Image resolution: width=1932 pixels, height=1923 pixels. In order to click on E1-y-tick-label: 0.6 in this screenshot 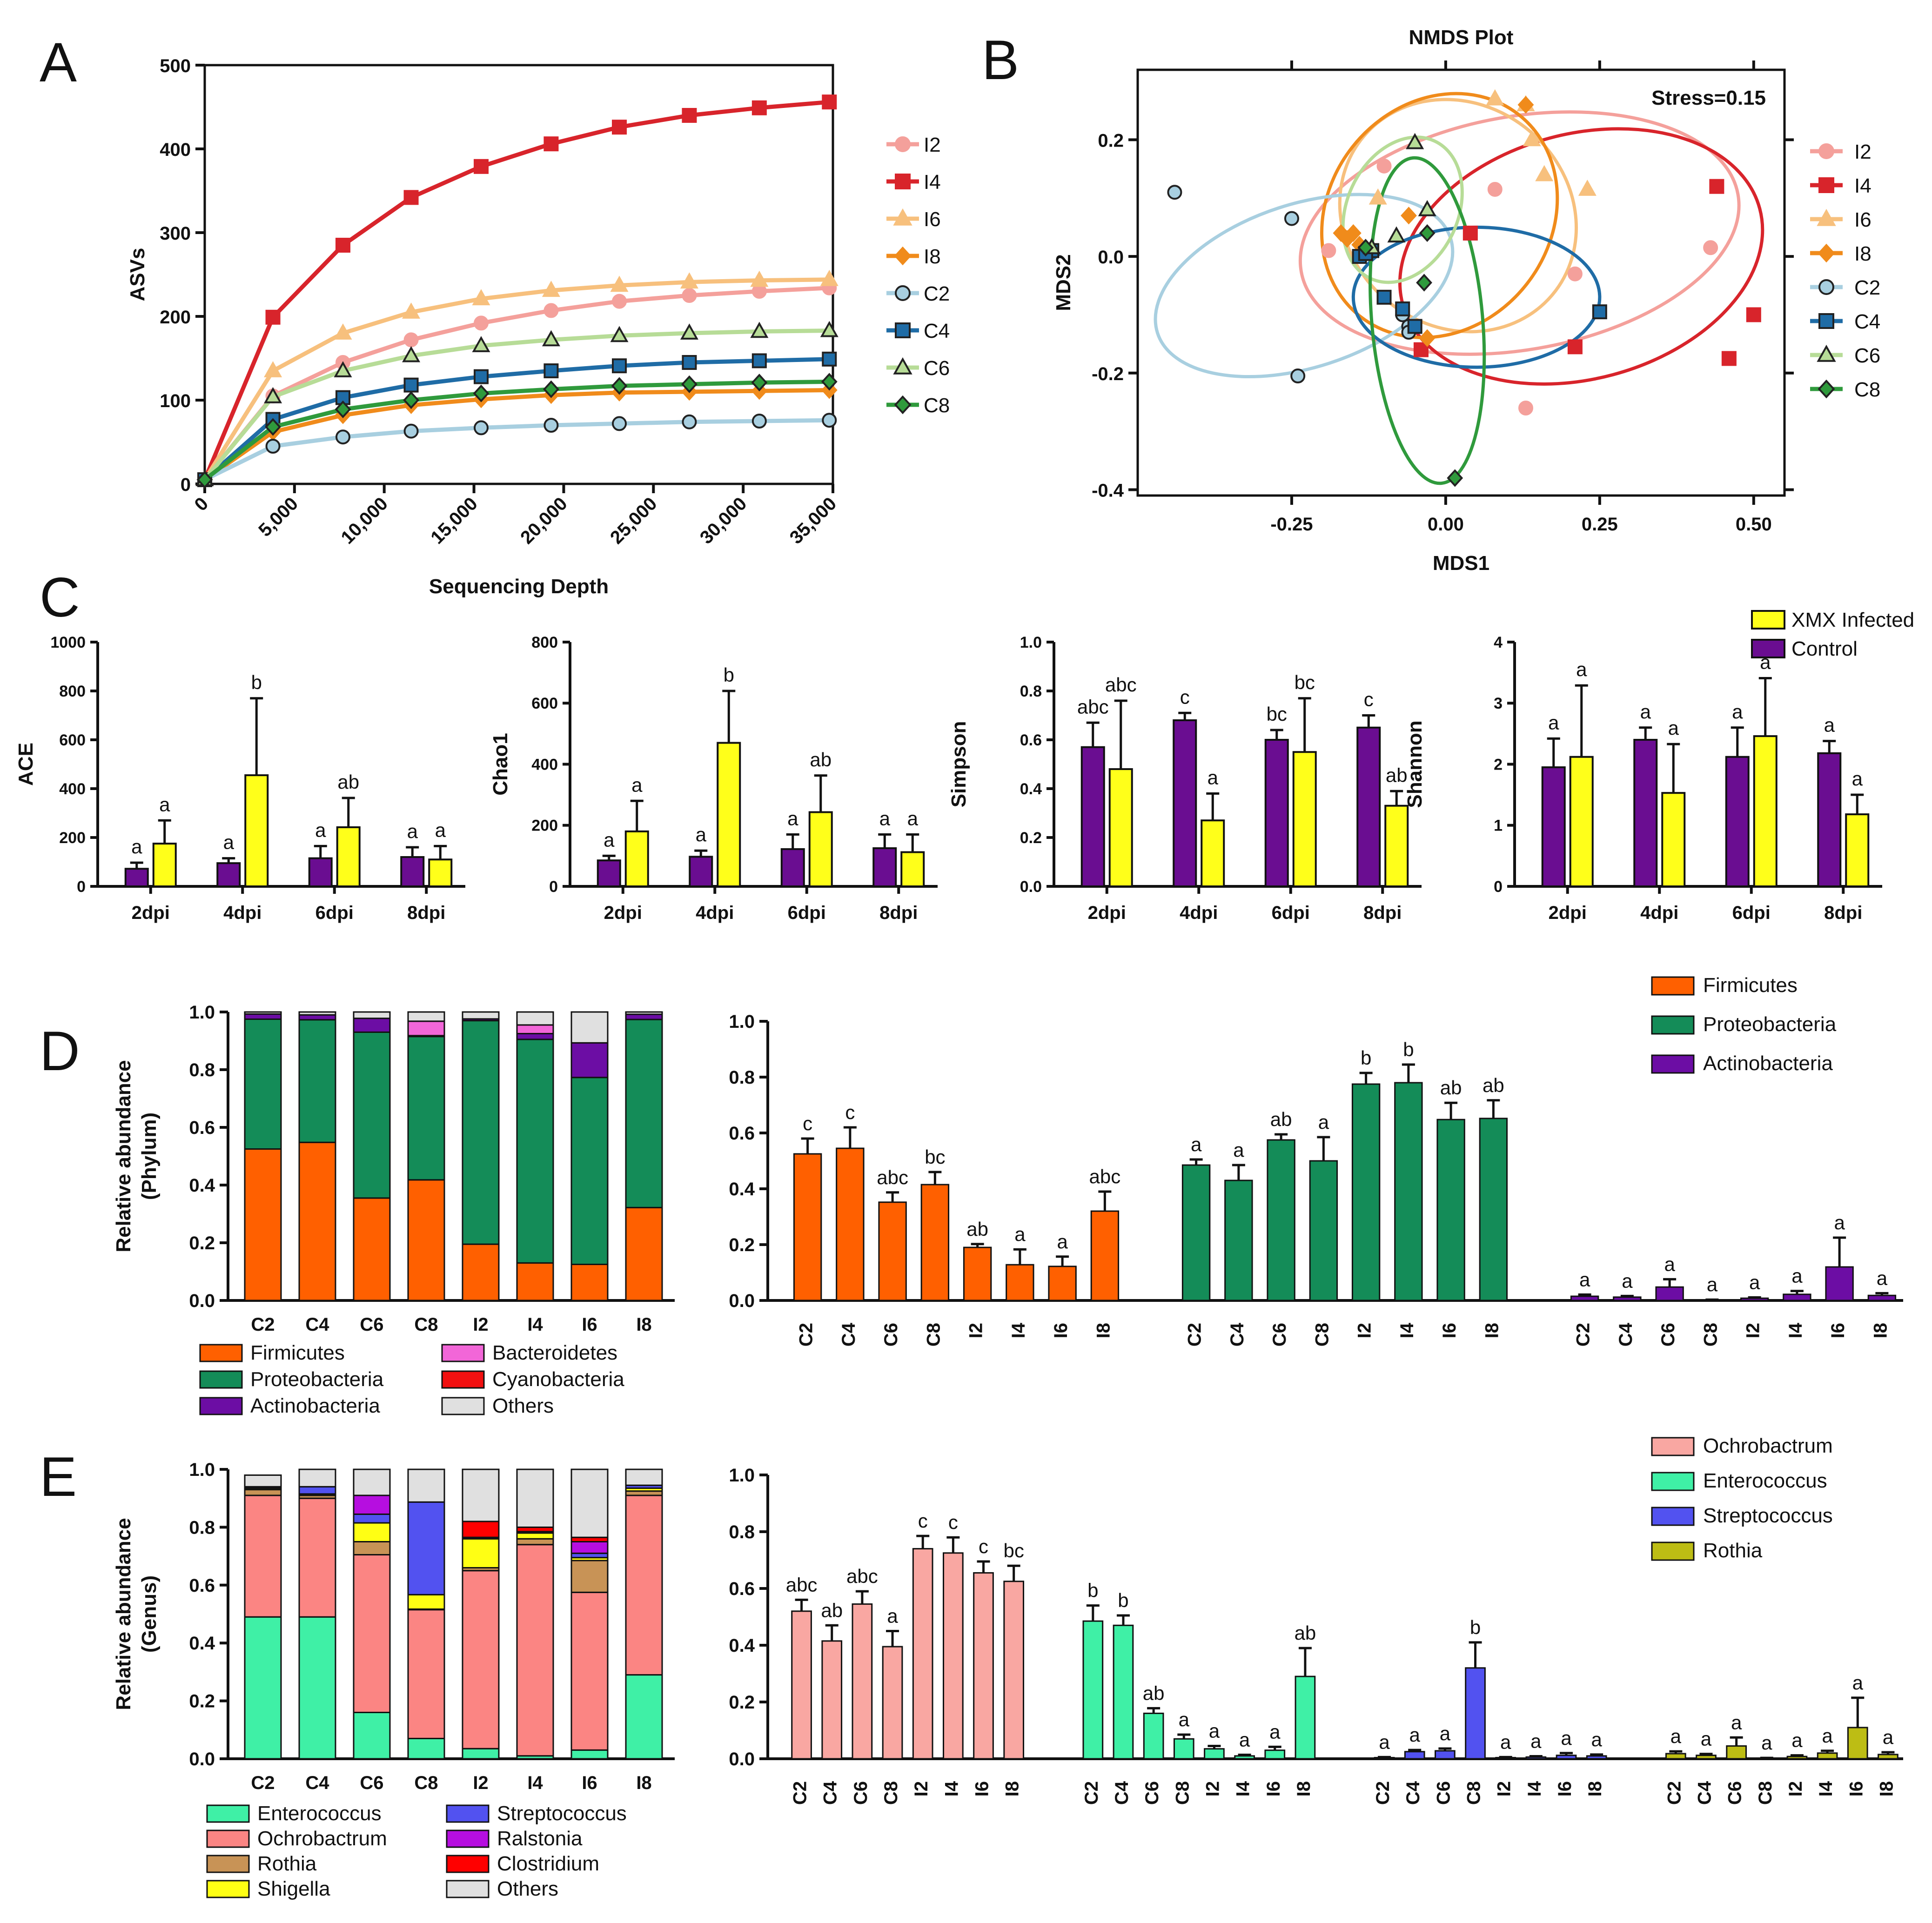, I will do `click(202, 1585)`.